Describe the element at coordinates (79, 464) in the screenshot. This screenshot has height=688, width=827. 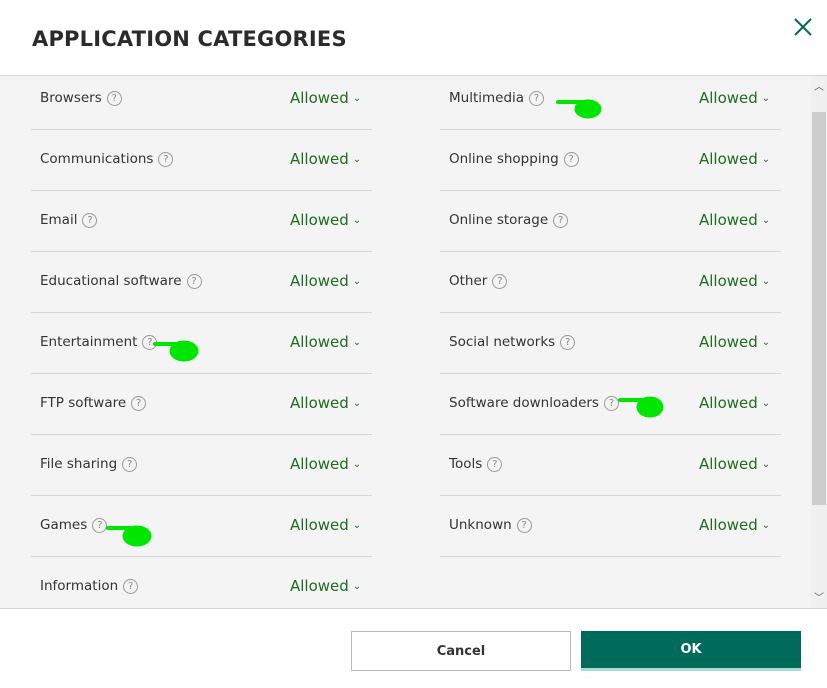
I see `category-name: File sharing` at that location.